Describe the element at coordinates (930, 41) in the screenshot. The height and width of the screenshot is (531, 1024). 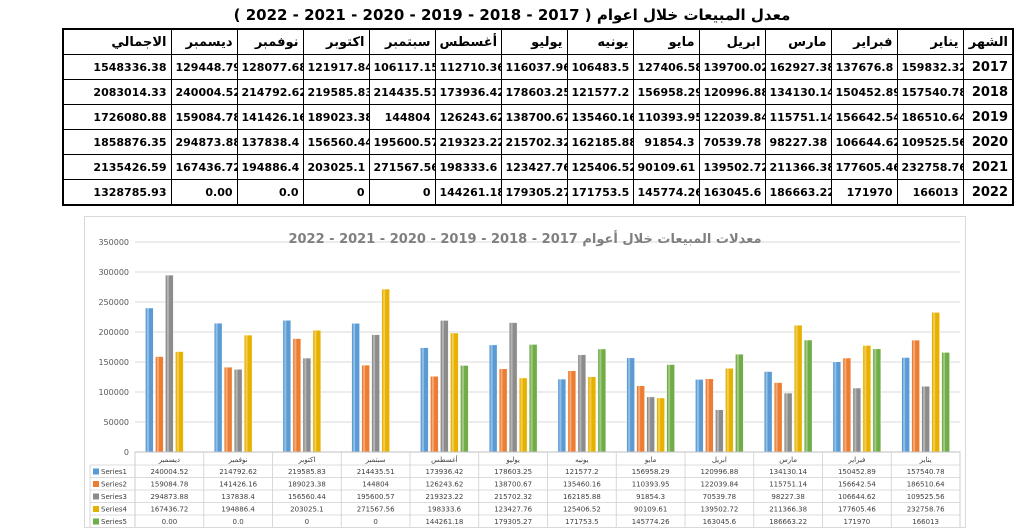
I see `header-month: يناير` at that location.